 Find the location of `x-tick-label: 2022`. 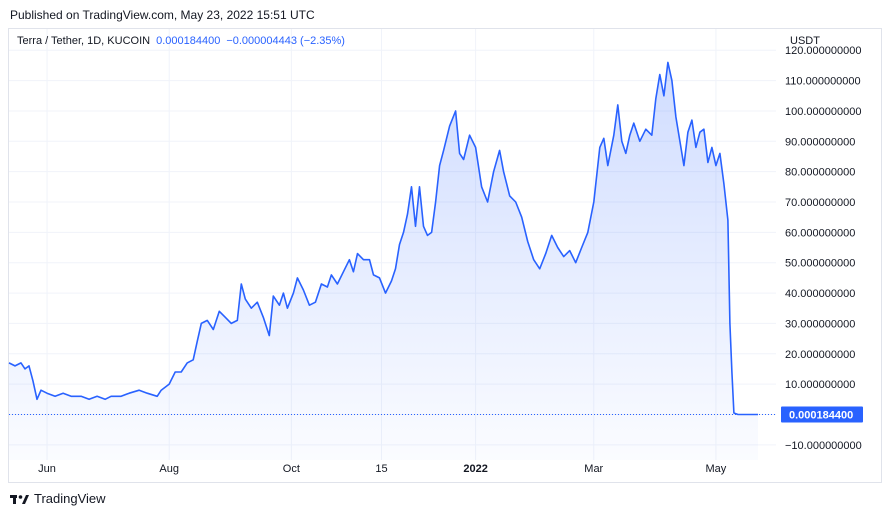

x-tick-label: 2022 is located at coordinates (475, 469).